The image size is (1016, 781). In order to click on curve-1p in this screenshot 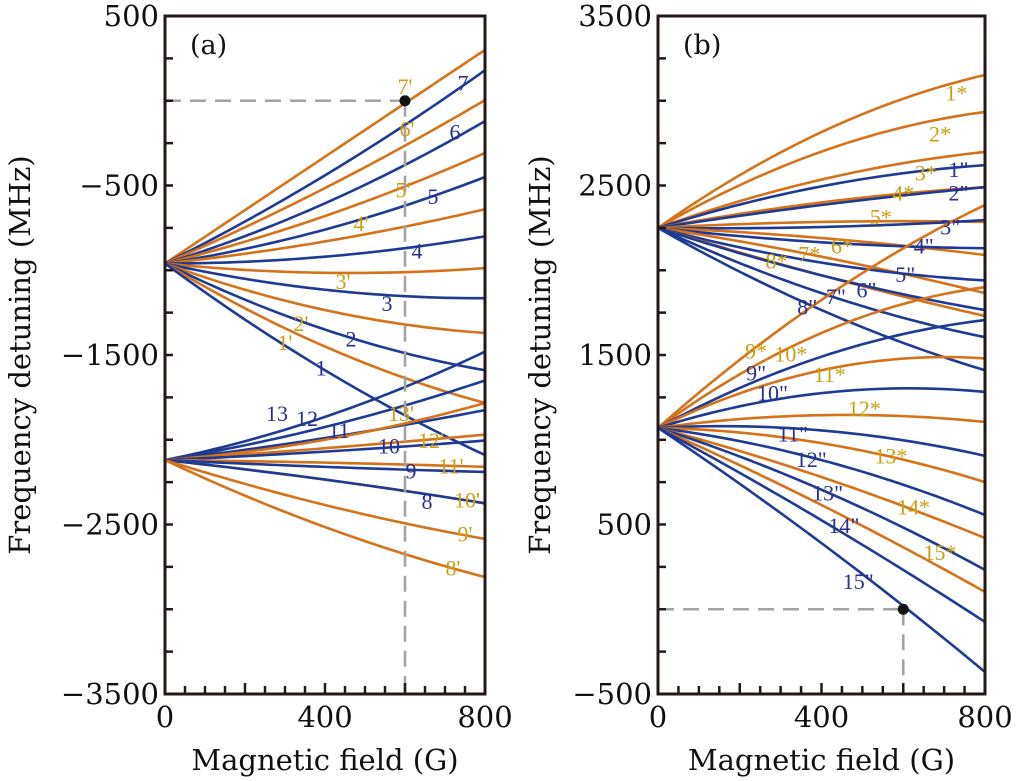, I will do `click(325, 333)`.